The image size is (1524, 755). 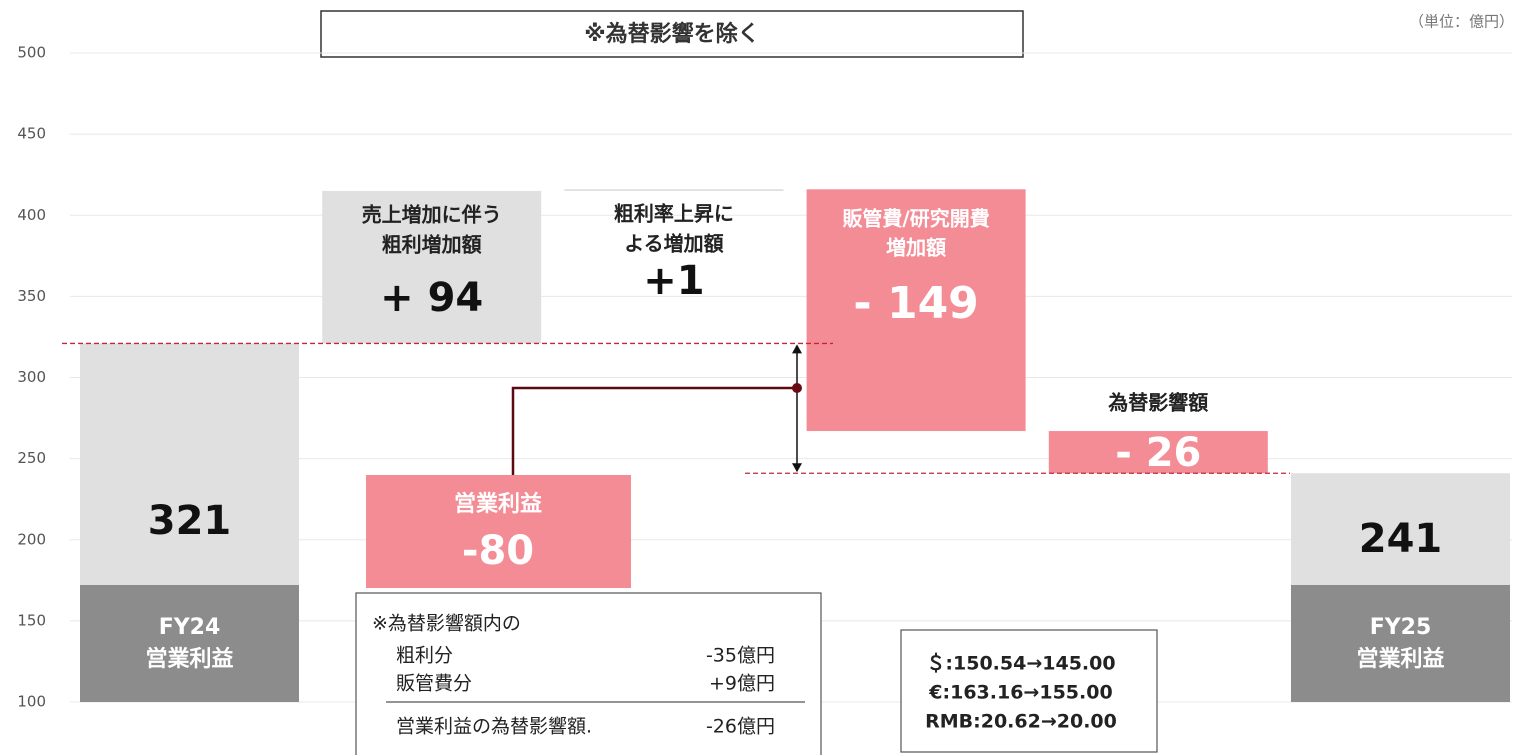 What do you see at coordinates (1401, 627) in the screenshot?
I see `total-label: FY25` at bounding box center [1401, 627].